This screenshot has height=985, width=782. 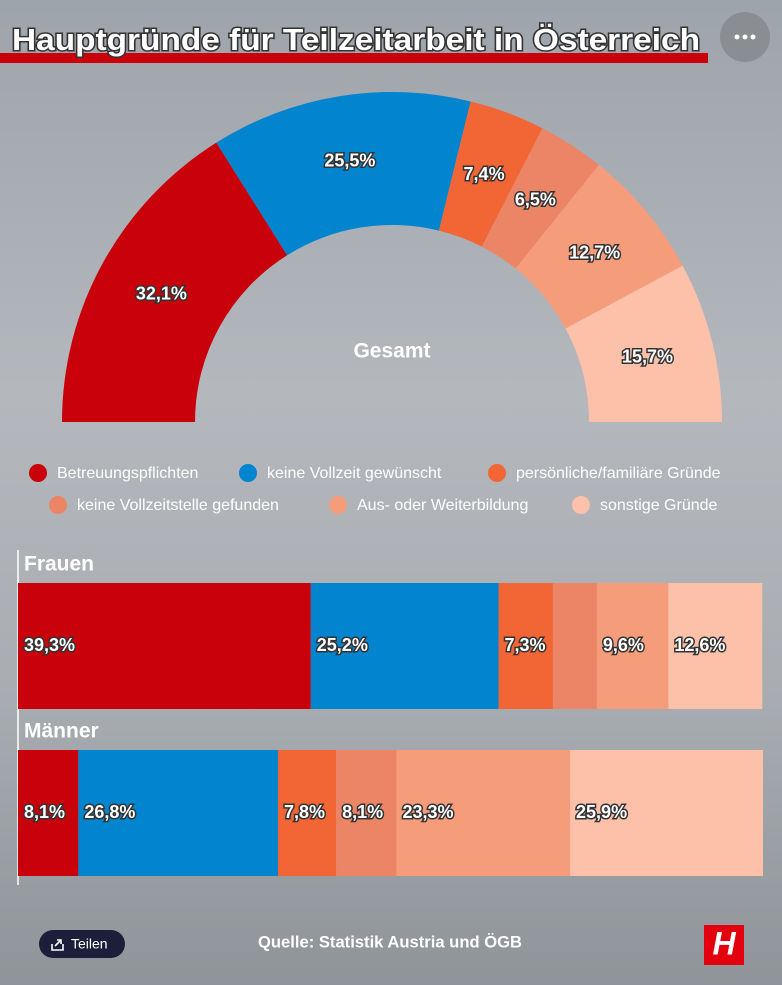 What do you see at coordinates (161, 293) in the screenshot?
I see `value-label: 32,1%` at bounding box center [161, 293].